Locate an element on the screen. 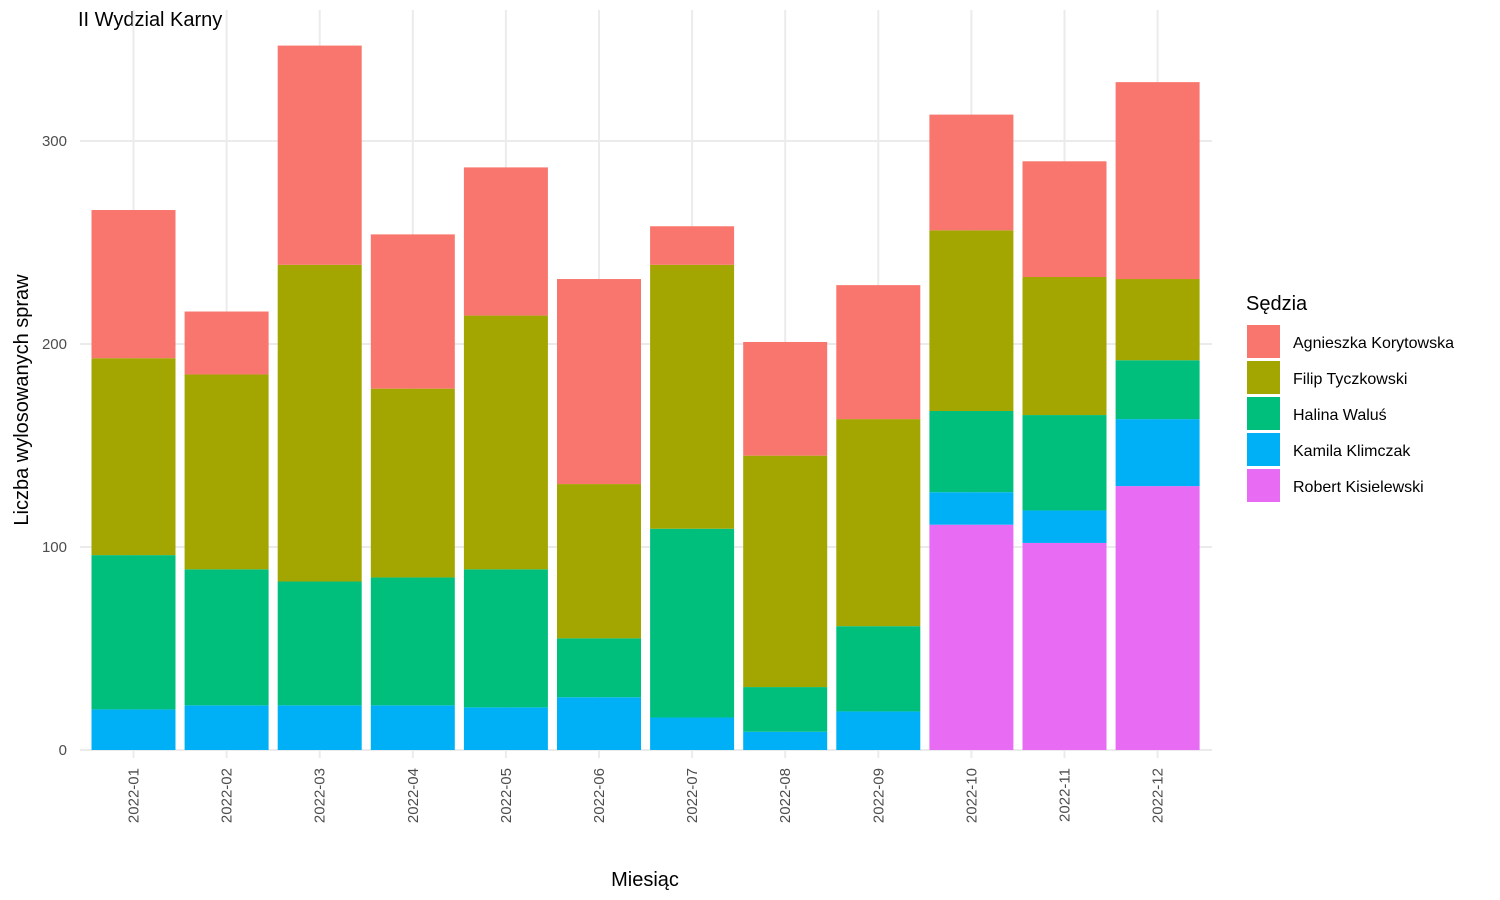  legend-label: Filip Tyczkowski is located at coordinates (1350, 379).